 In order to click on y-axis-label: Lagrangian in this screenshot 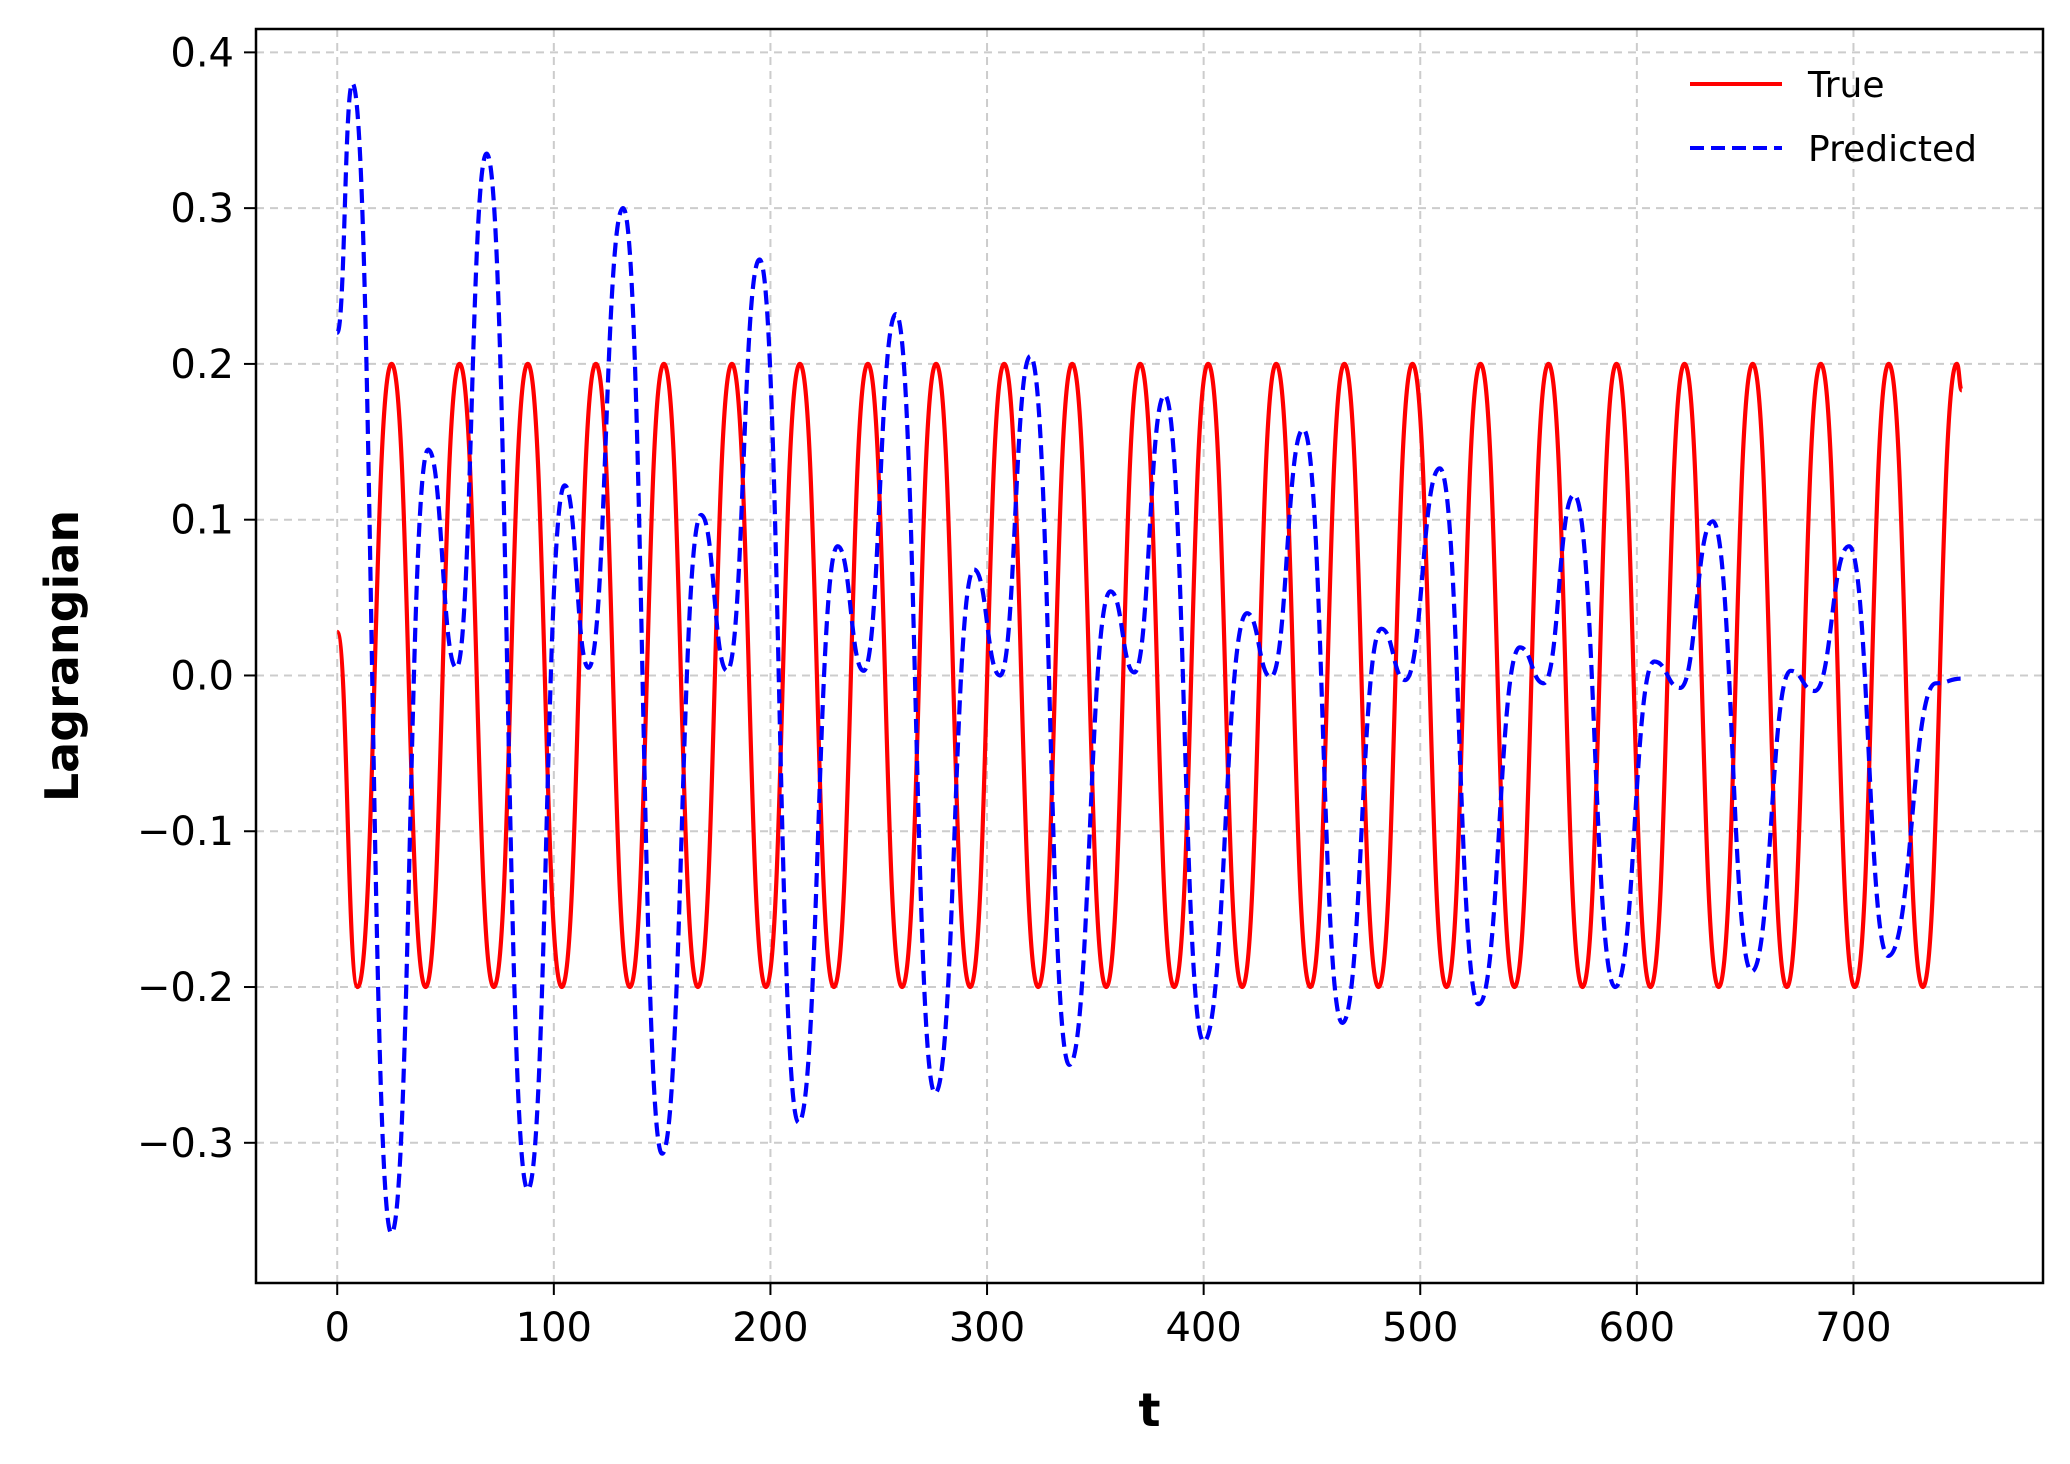, I will do `click(62, 656)`.